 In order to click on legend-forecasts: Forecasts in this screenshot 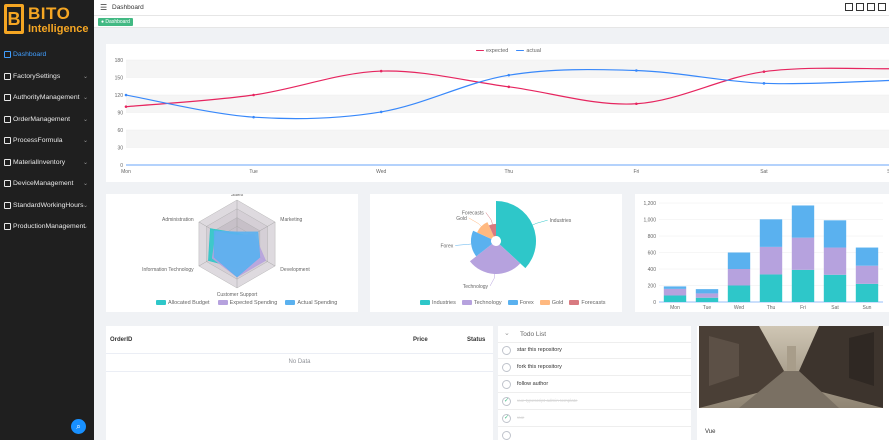, I will do `click(587, 303)`.